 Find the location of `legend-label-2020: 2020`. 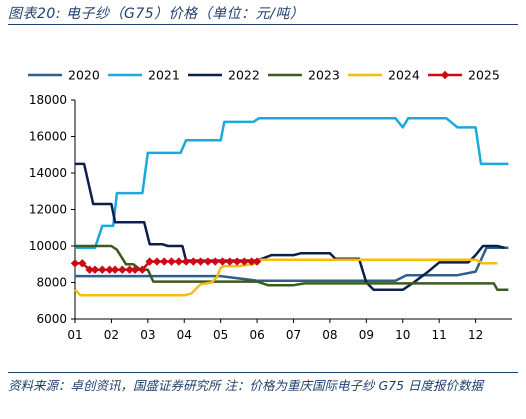

legend-label-2020: 2020 is located at coordinates (84, 75).